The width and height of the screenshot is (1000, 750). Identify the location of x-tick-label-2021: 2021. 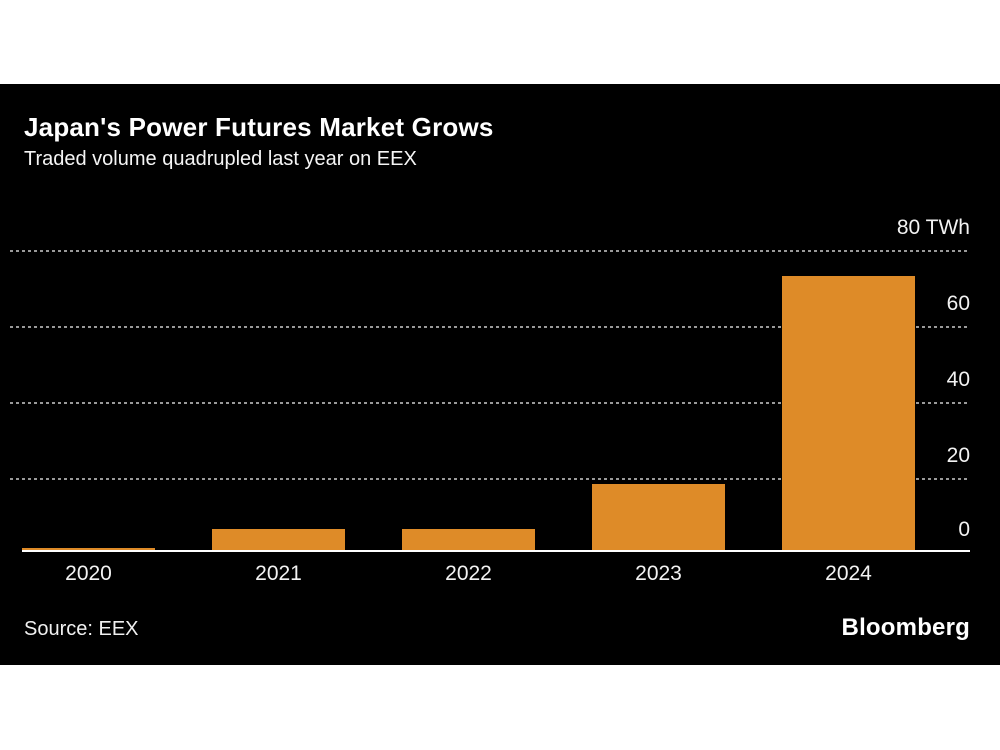
(278, 573).